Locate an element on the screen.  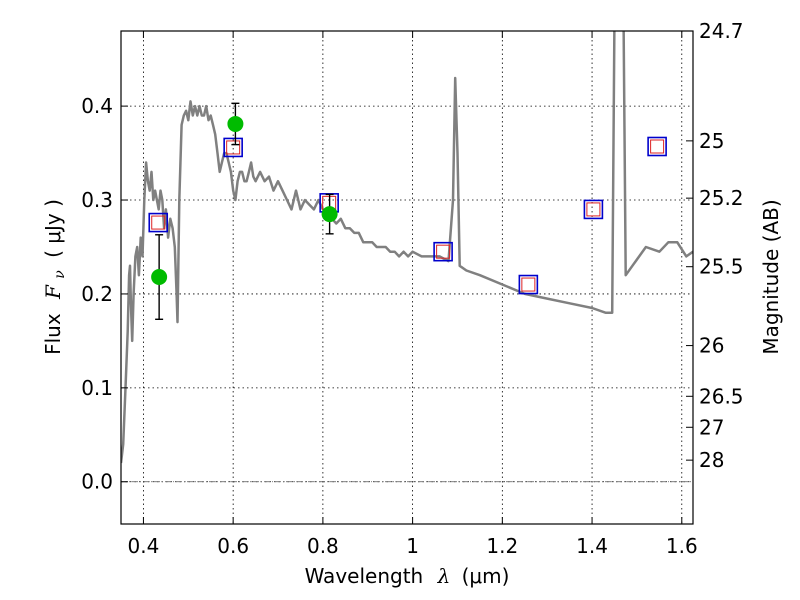
x-tick-label: 0.4 is located at coordinates (144, 546).